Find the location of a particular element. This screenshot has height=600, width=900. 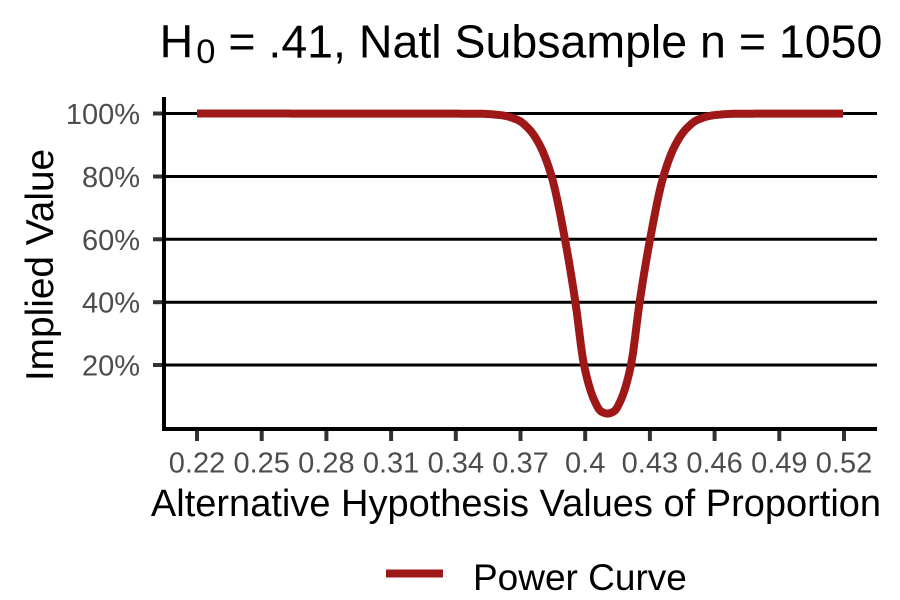

svg-text: 80% is located at coordinates (111, 178).